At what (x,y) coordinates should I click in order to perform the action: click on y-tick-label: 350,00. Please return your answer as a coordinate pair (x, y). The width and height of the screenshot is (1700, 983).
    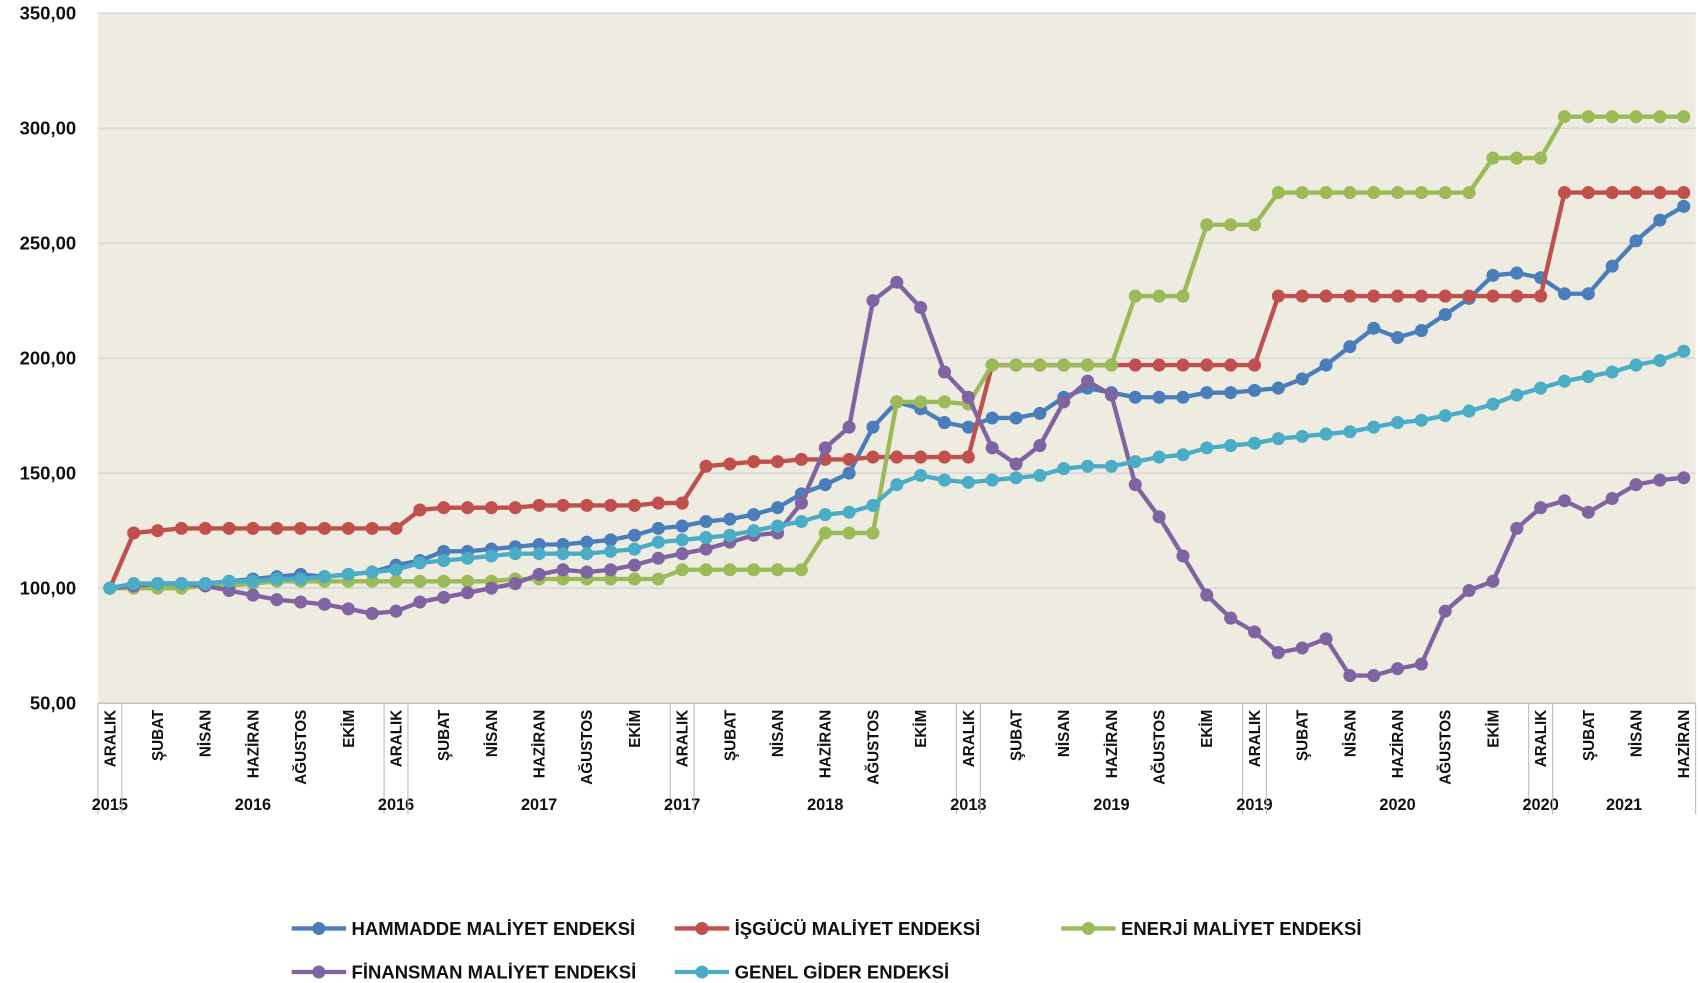
    Looking at the image, I should click on (48, 13).